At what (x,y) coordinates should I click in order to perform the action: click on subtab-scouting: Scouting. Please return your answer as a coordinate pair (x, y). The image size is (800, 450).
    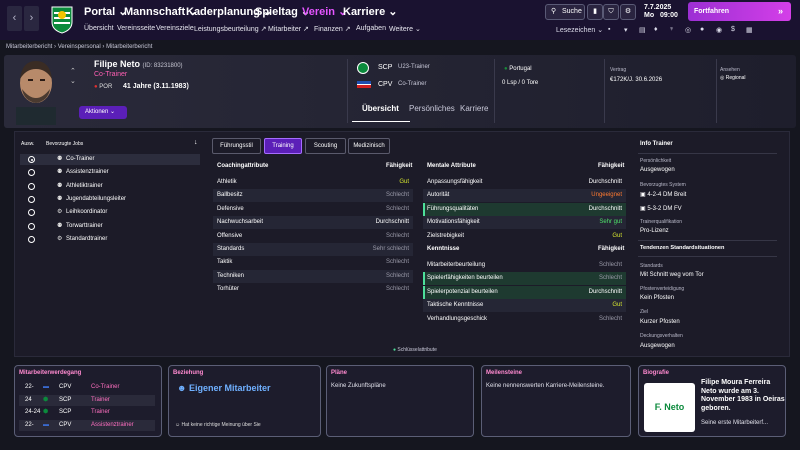
    Looking at the image, I should click on (325, 146).